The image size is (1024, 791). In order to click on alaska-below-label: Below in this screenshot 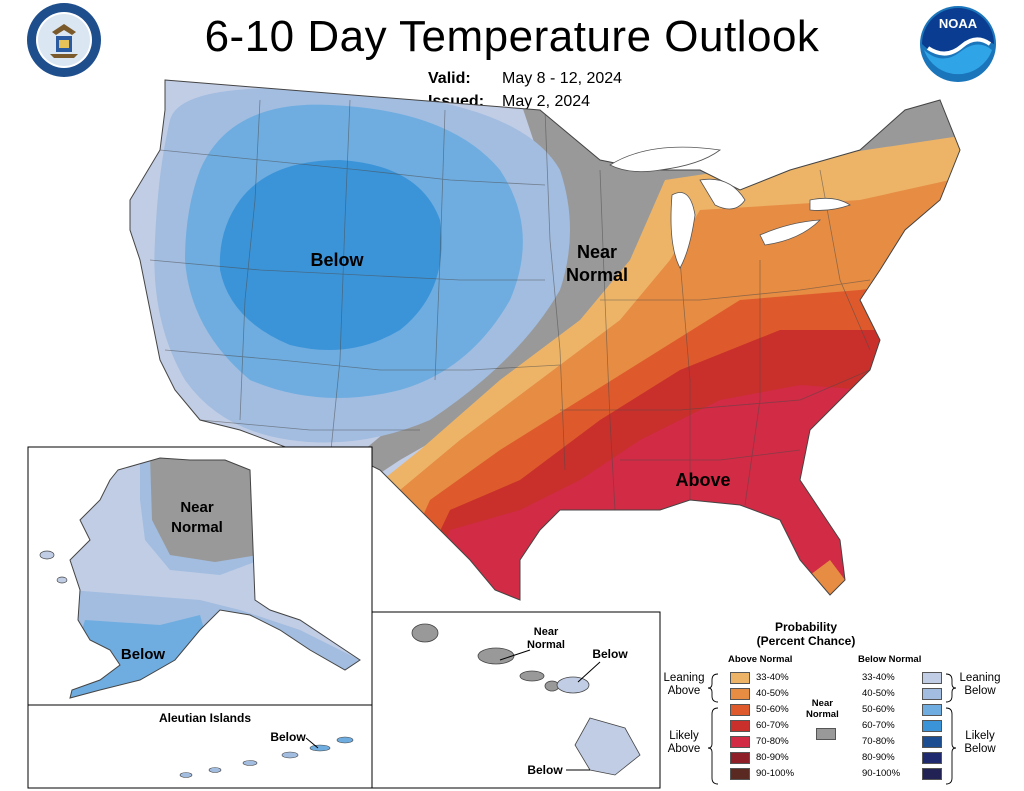, I will do `click(143, 654)`.